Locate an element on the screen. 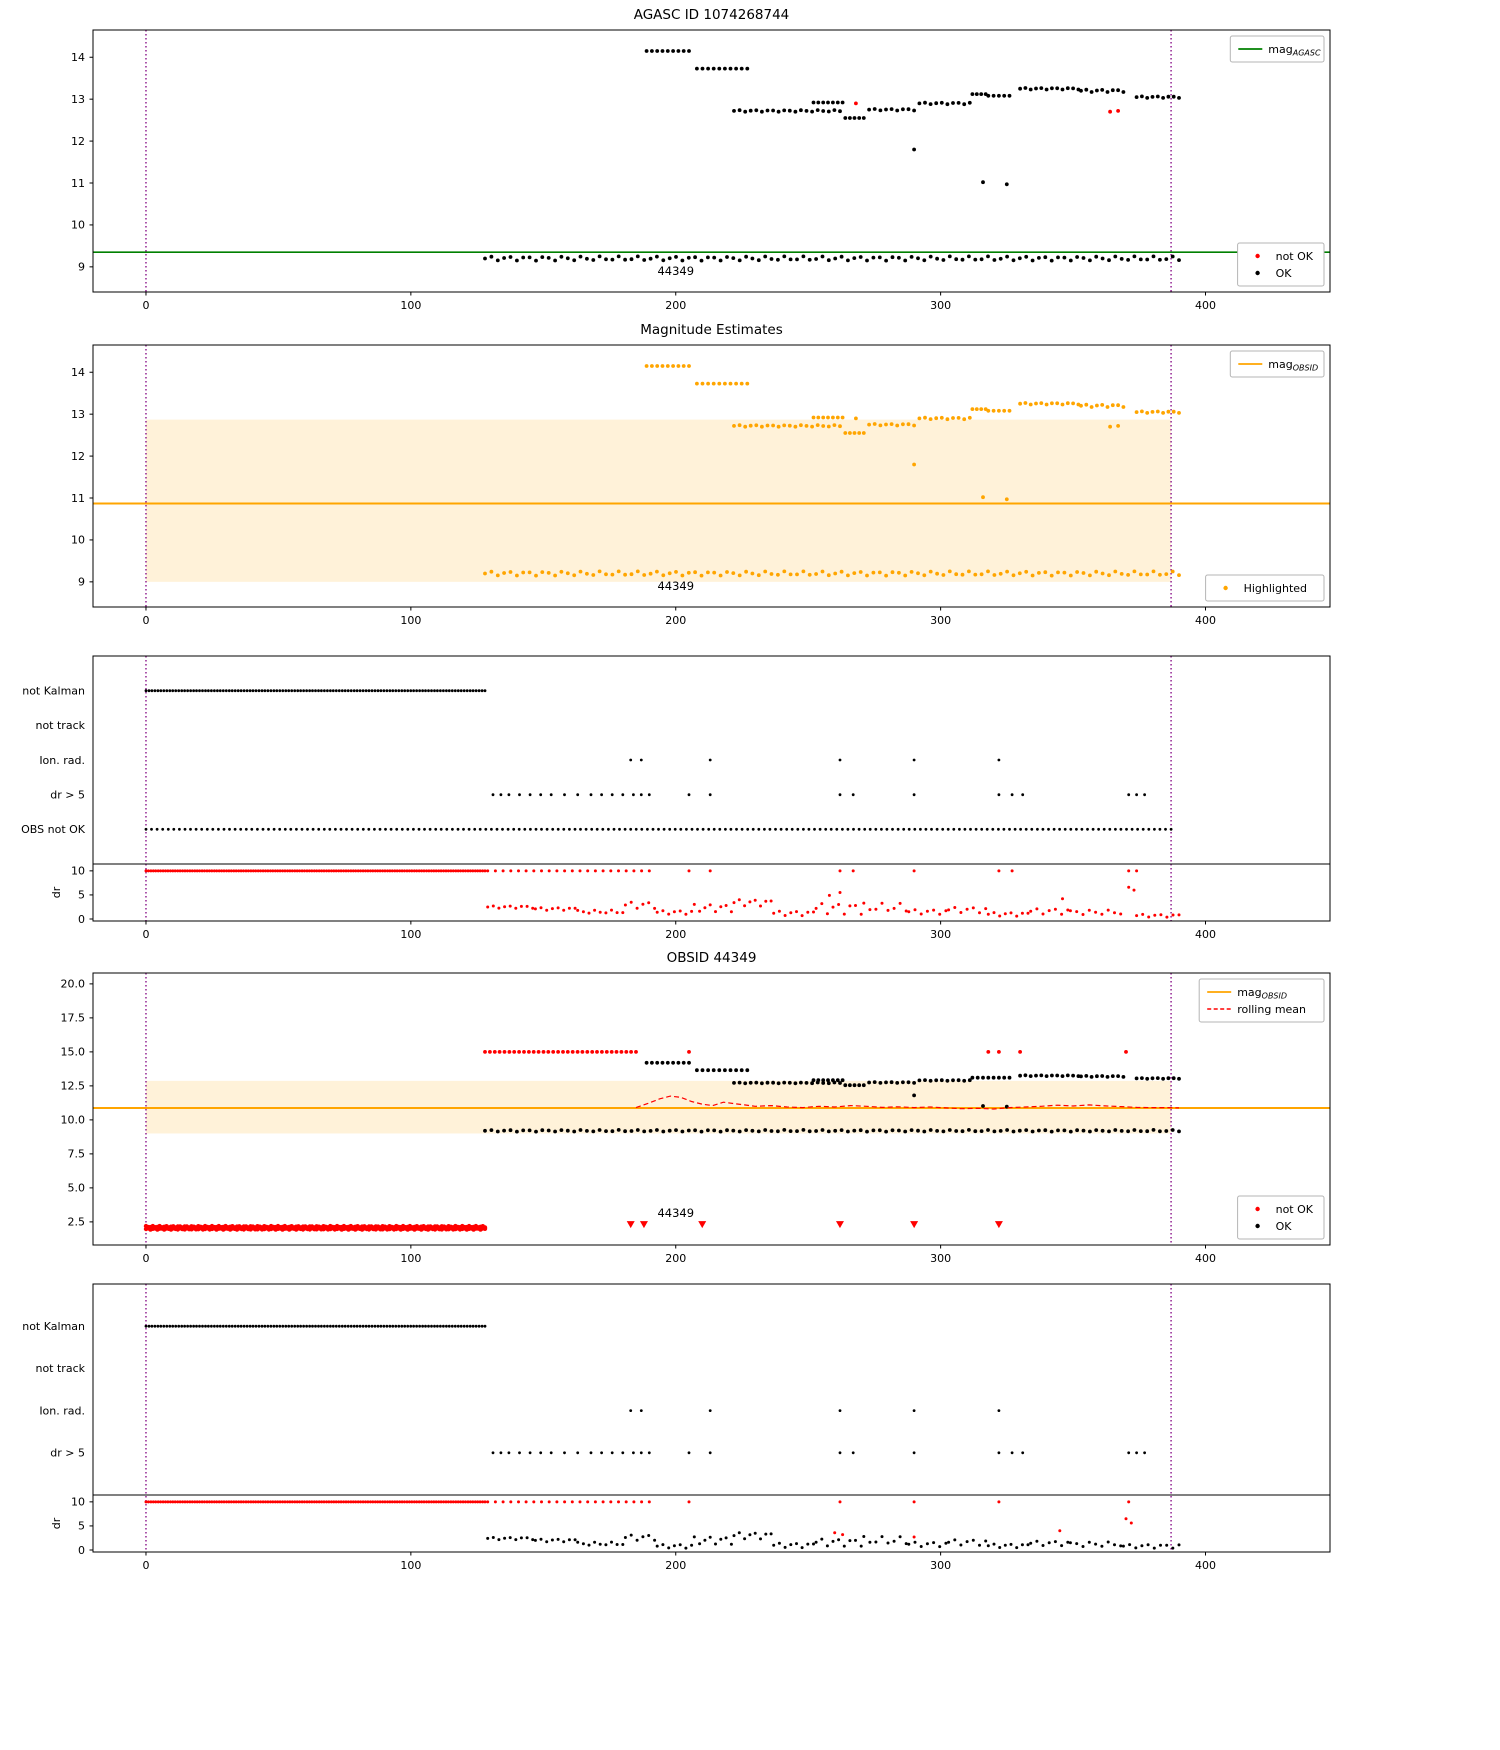  series-ok-clusters is located at coordinates (912, 118).